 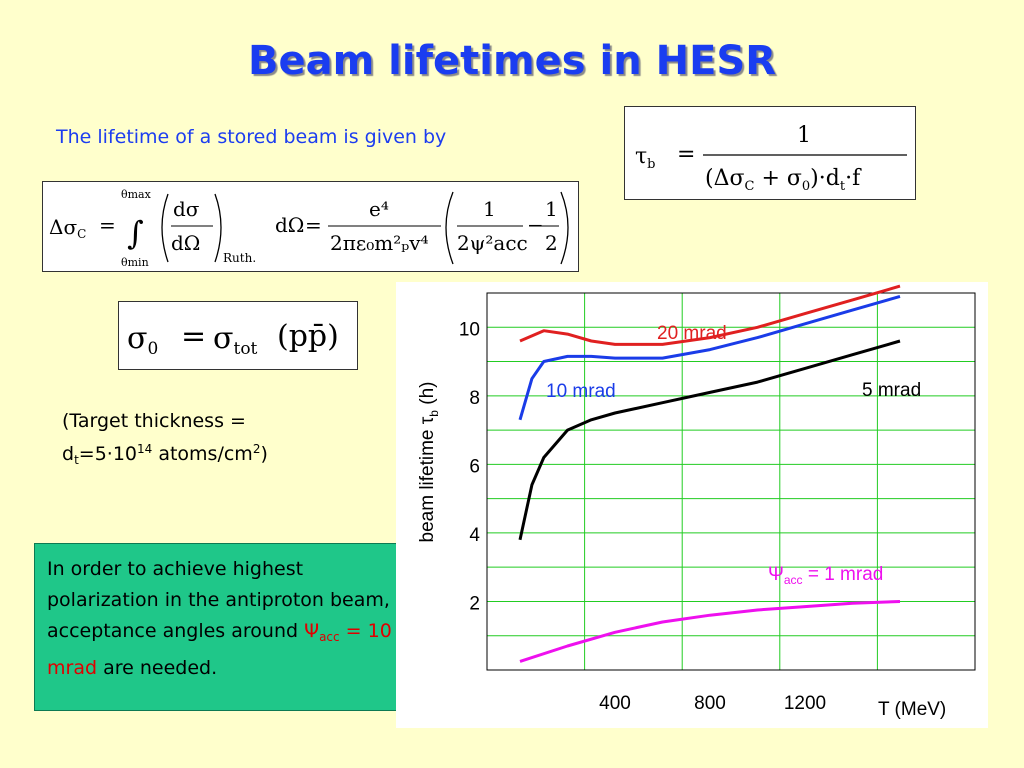 What do you see at coordinates (186, 209) in the screenshot?
I see `svg-text: dσ` at bounding box center [186, 209].